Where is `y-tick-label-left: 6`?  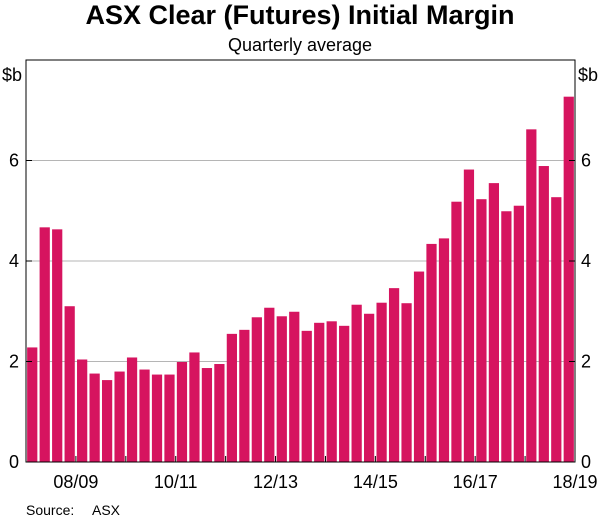 y-tick-label-left: 6 is located at coordinates (14, 161).